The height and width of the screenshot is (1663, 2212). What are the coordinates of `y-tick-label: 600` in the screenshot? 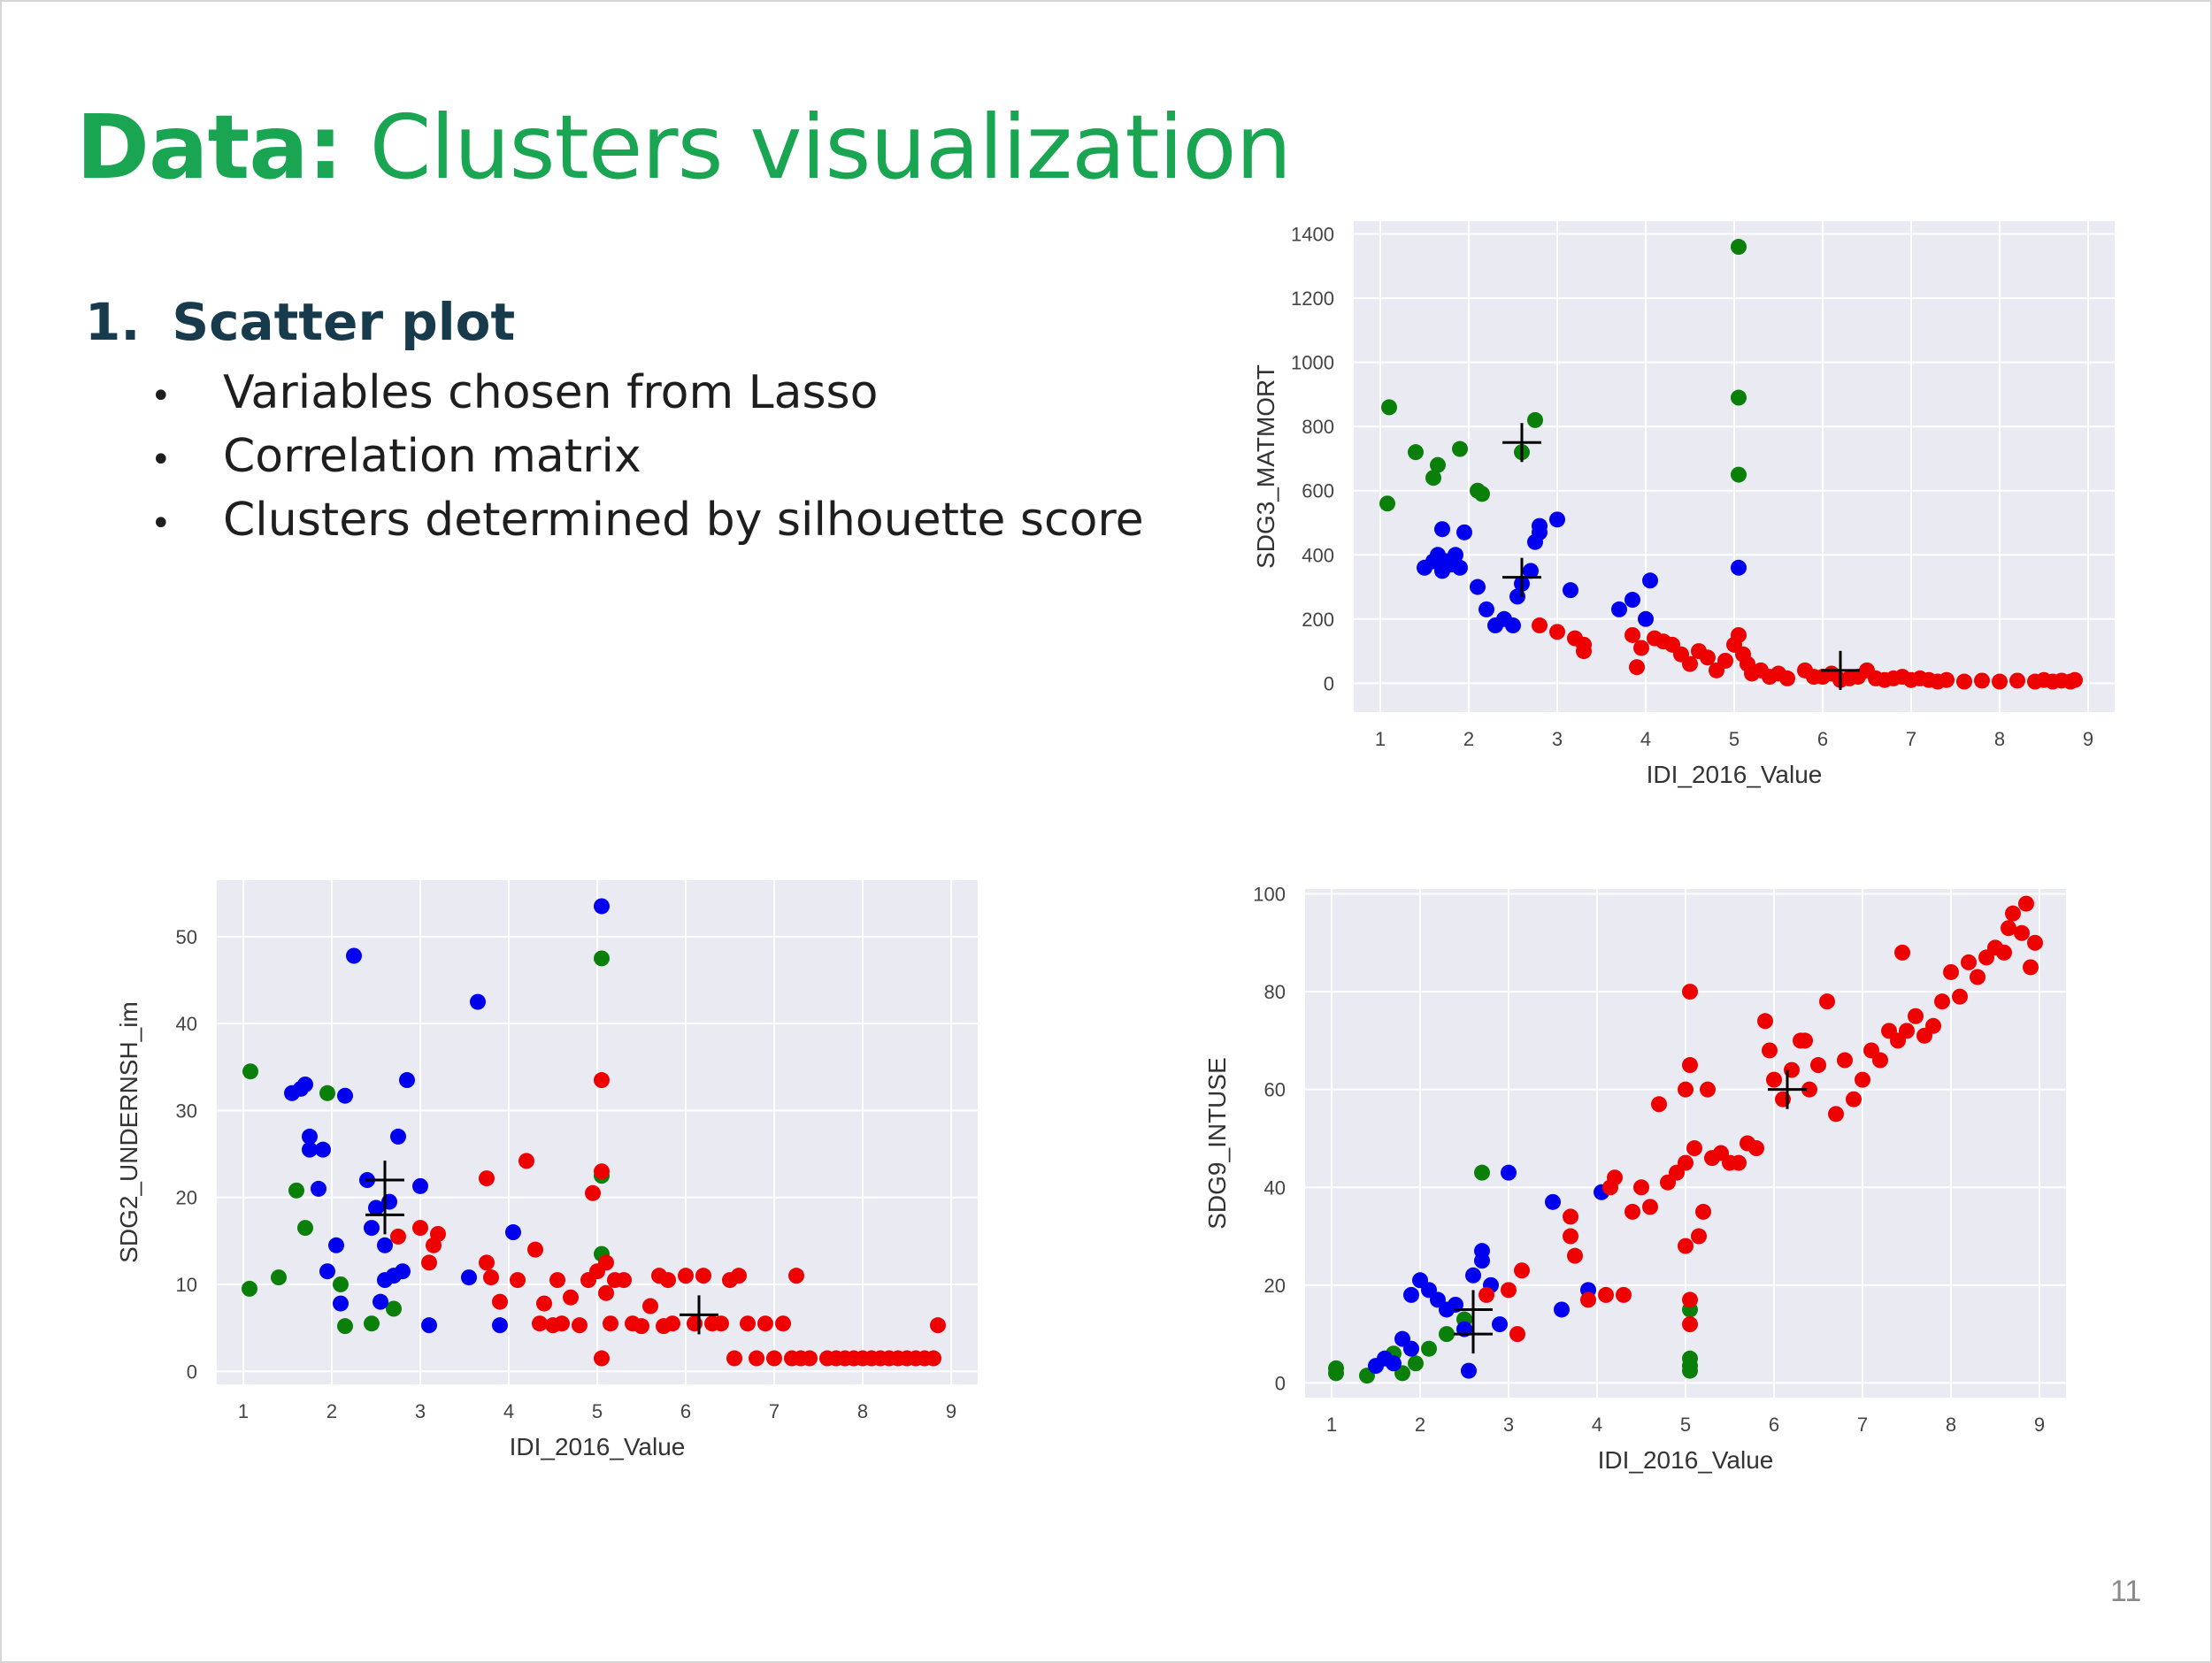 It's located at (1318, 491).